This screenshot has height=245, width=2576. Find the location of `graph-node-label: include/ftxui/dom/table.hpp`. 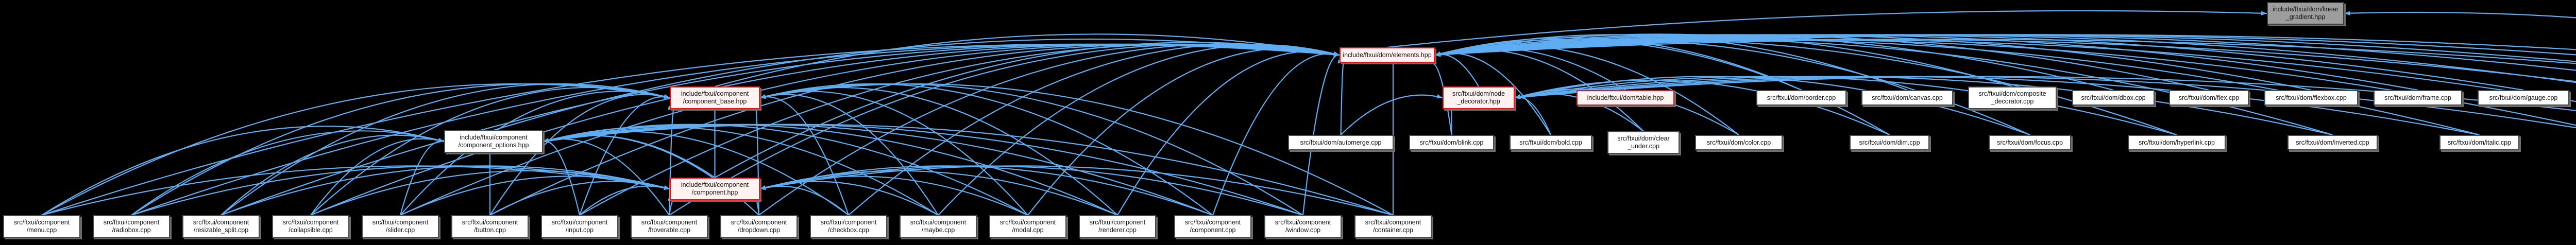

graph-node-label: include/ftxui/dom/table.hpp is located at coordinates (1625, 97).